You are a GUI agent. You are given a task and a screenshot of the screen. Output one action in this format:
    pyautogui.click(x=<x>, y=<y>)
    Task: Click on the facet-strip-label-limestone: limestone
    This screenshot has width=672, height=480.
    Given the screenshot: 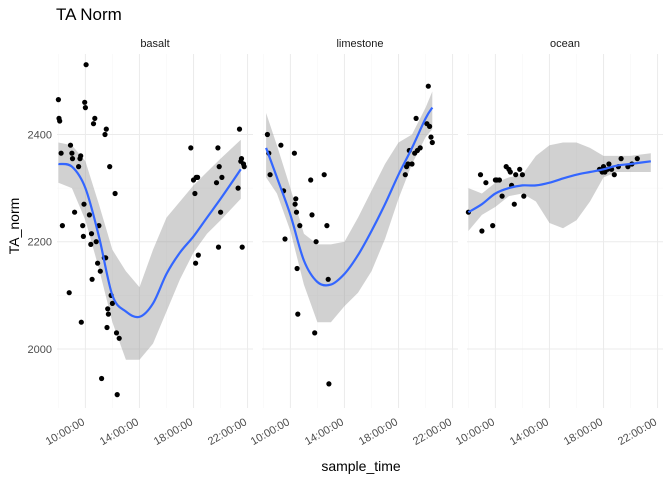 What is the action you would take?
    pyautogui.click(x=359, y=44)
    